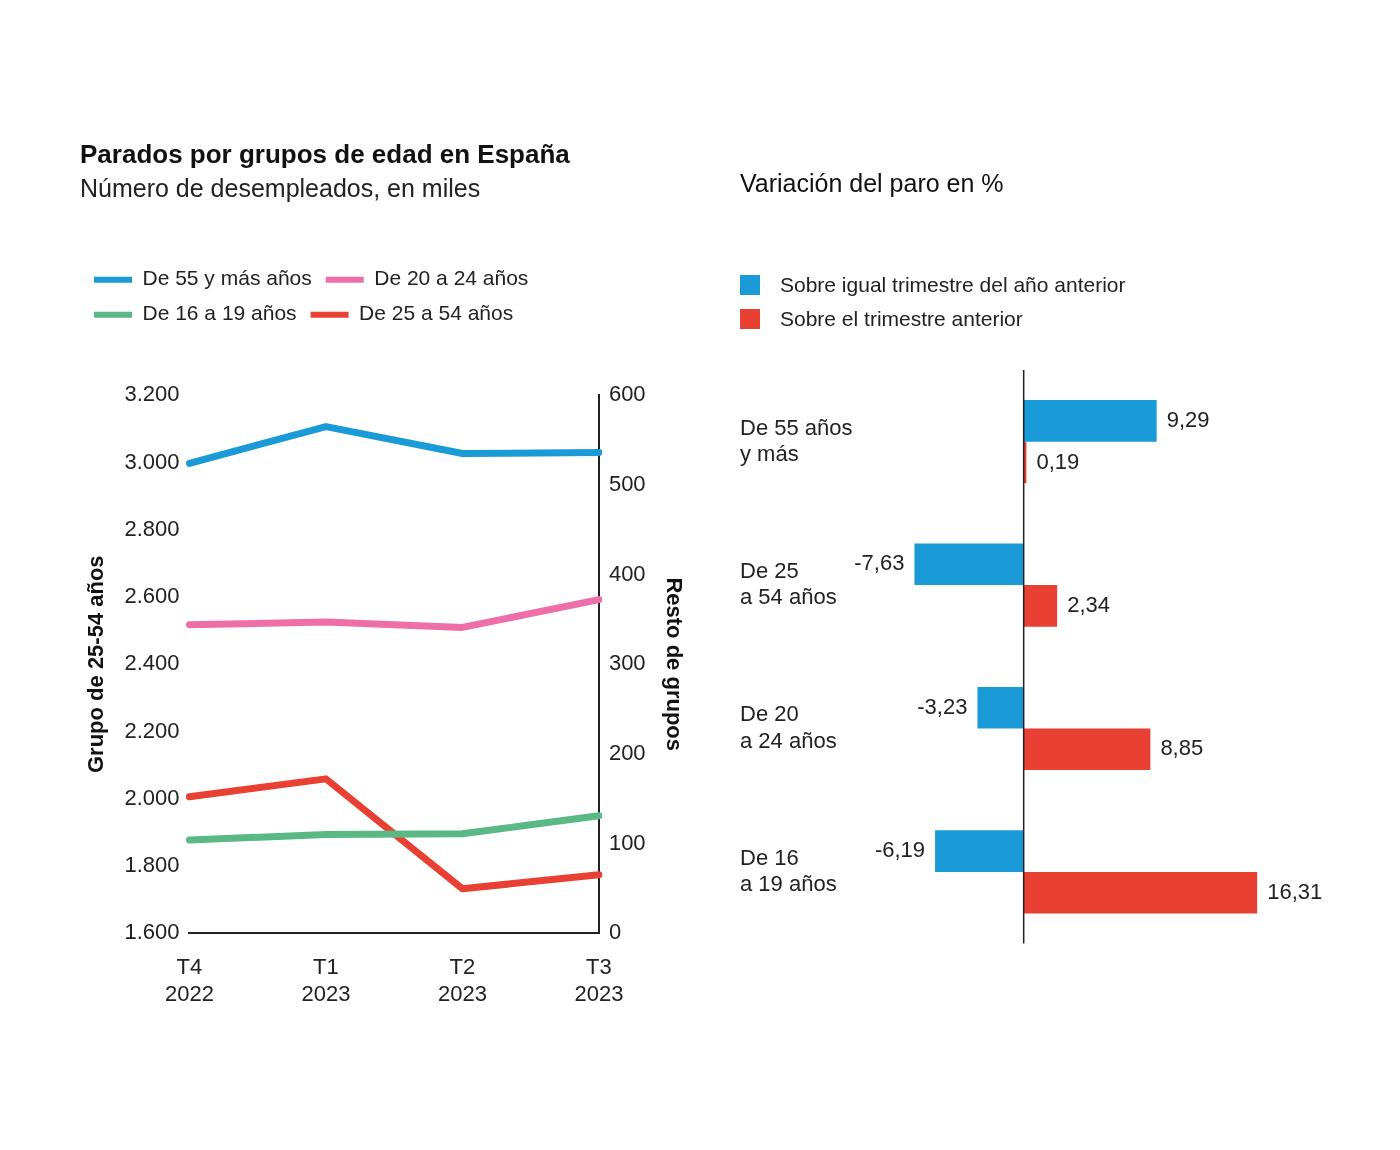  What do you see at coordinates (627, 752) in the screenshot?
I see `y2-tick-label: 200` at bounding box center [627, 752].